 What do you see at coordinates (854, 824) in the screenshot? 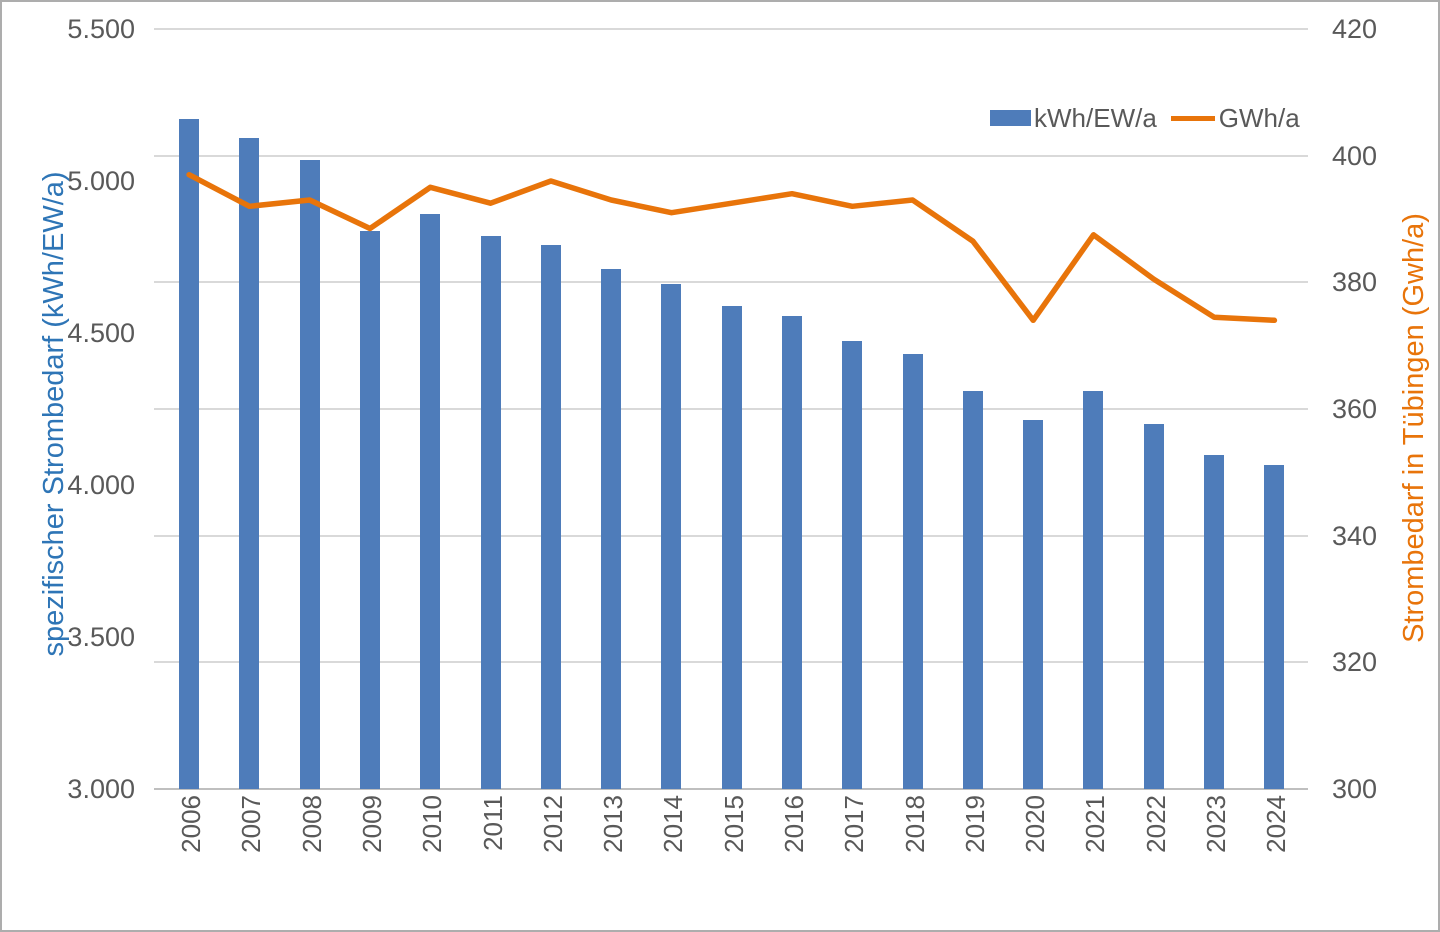
I see `x-axis-label-2017: 2017` at bounding box center [854, 824].